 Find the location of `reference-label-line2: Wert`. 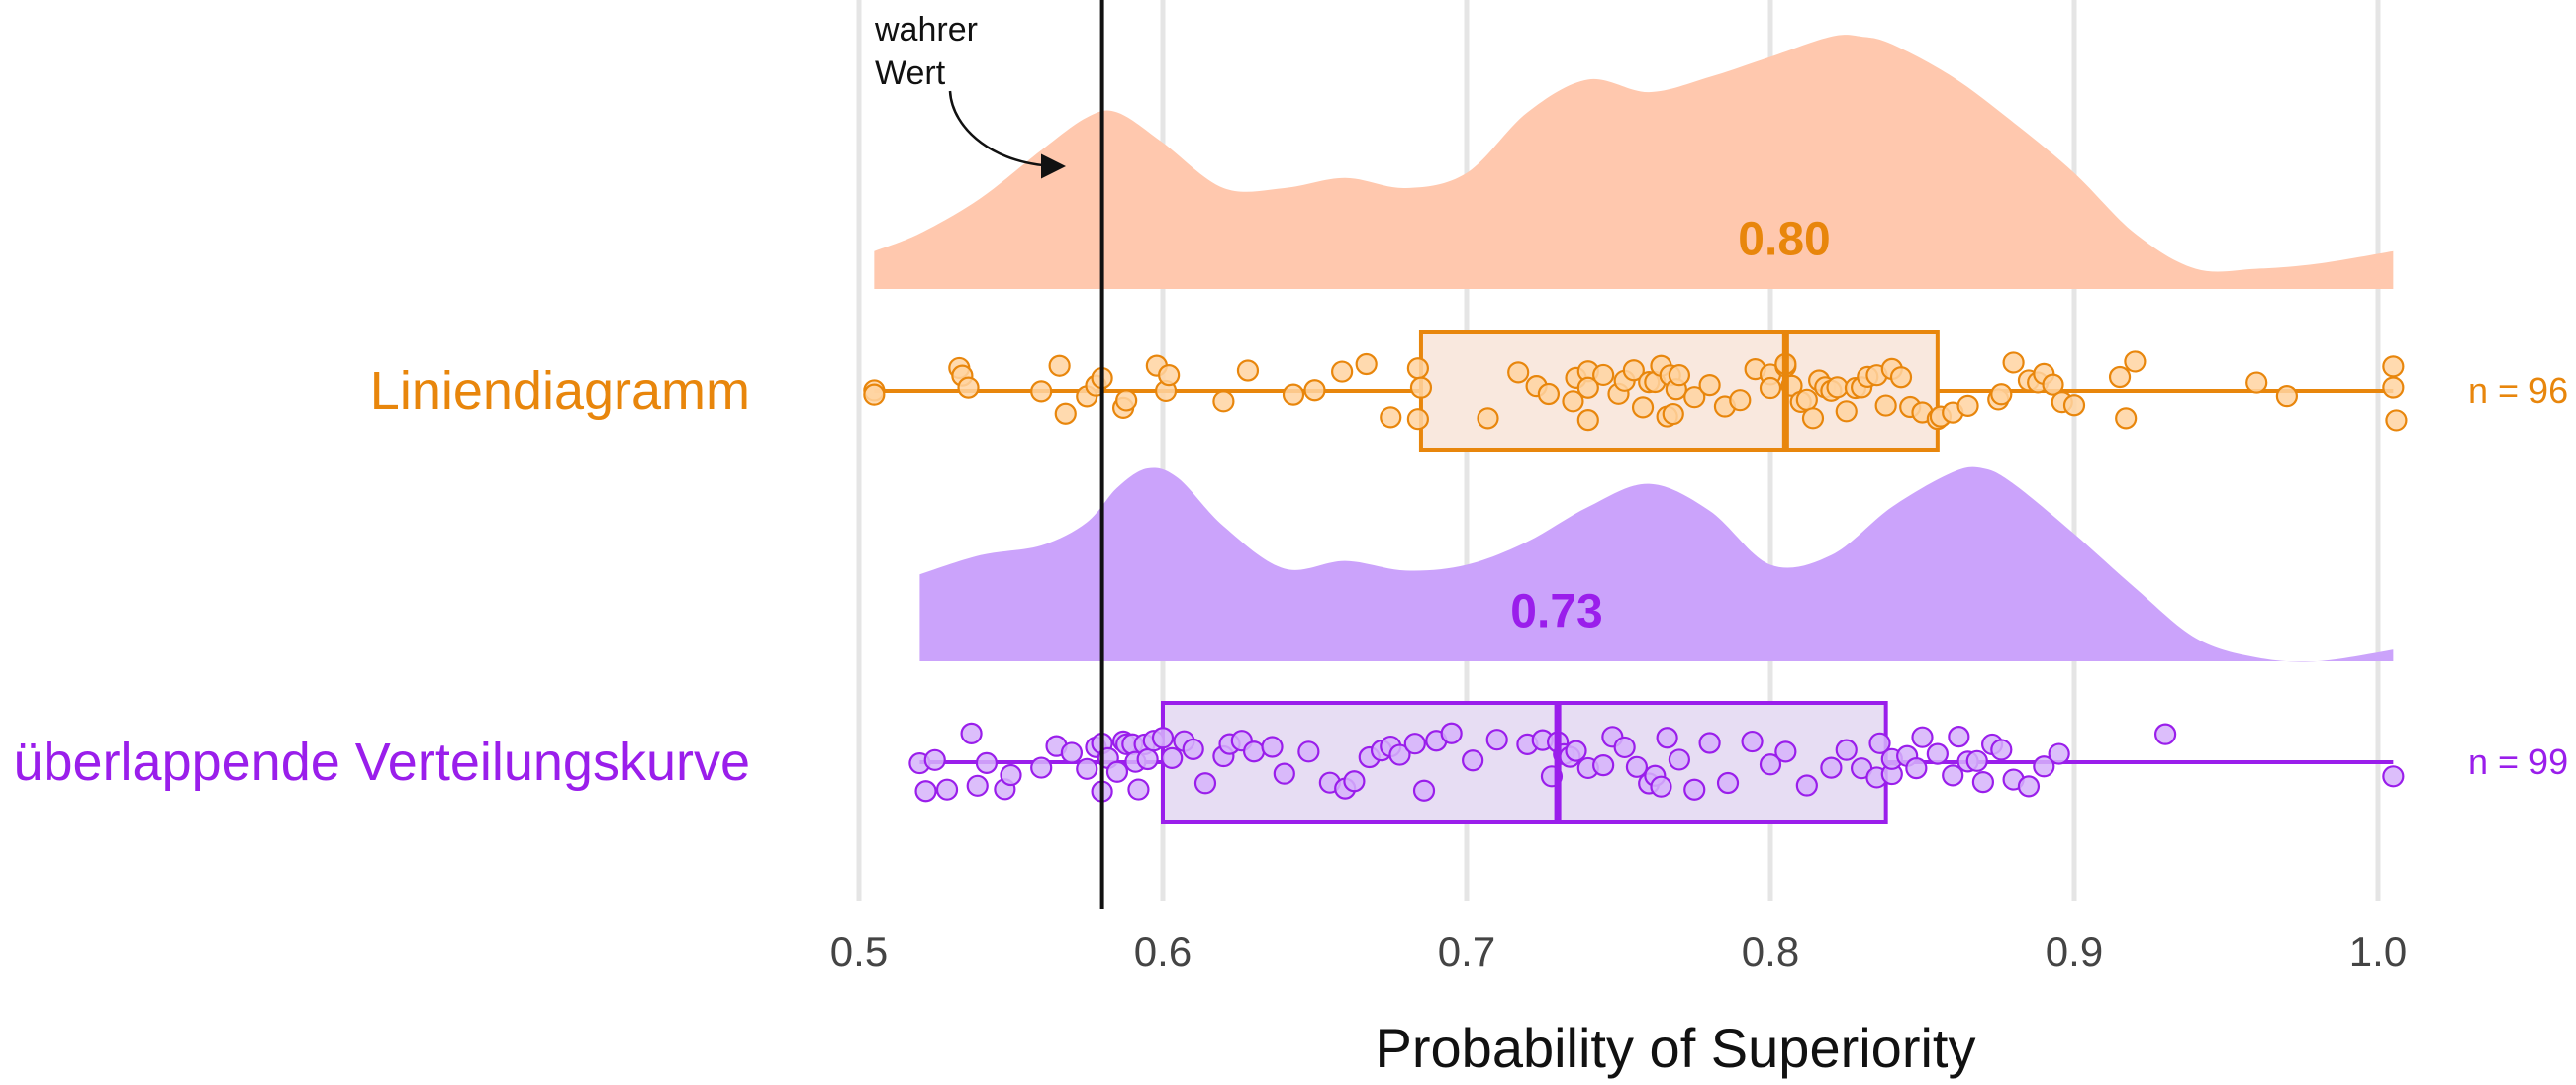

reference-label-line2: Wert is located at coordinates (910, 73).